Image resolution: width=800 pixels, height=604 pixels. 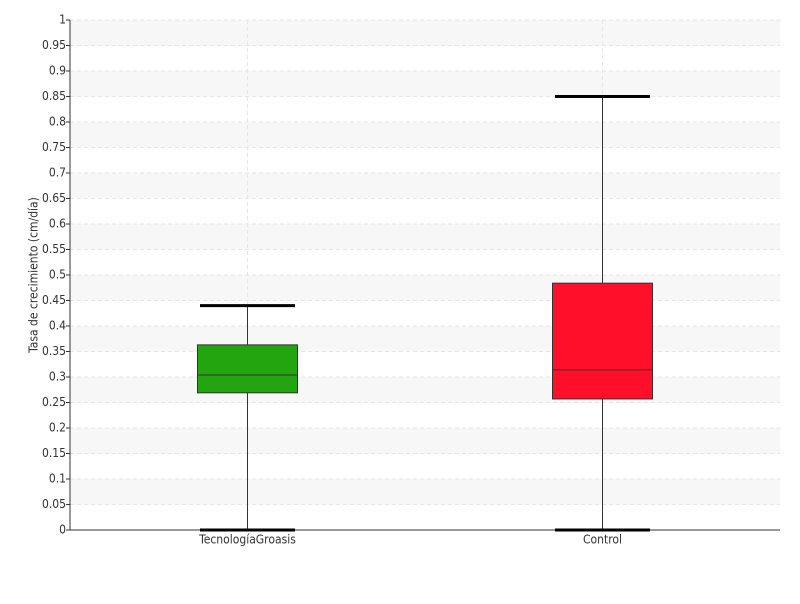 I want to click on x-tick-label: TecnologíaGroasis, so click(x=247, y=540).